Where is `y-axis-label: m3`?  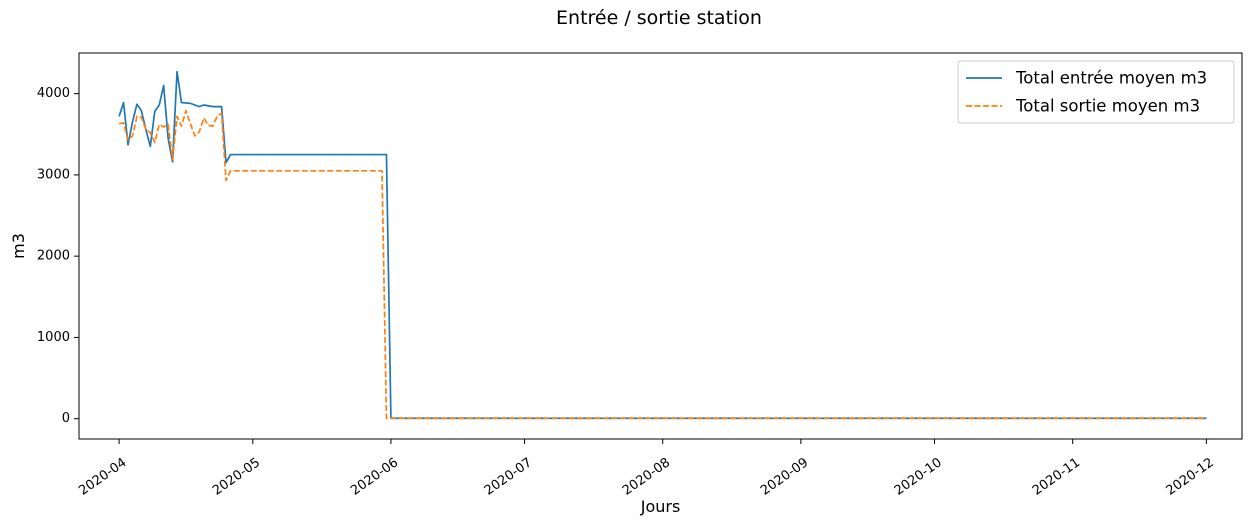
y-axis-label: m3 is located at coordinates (18, 246).